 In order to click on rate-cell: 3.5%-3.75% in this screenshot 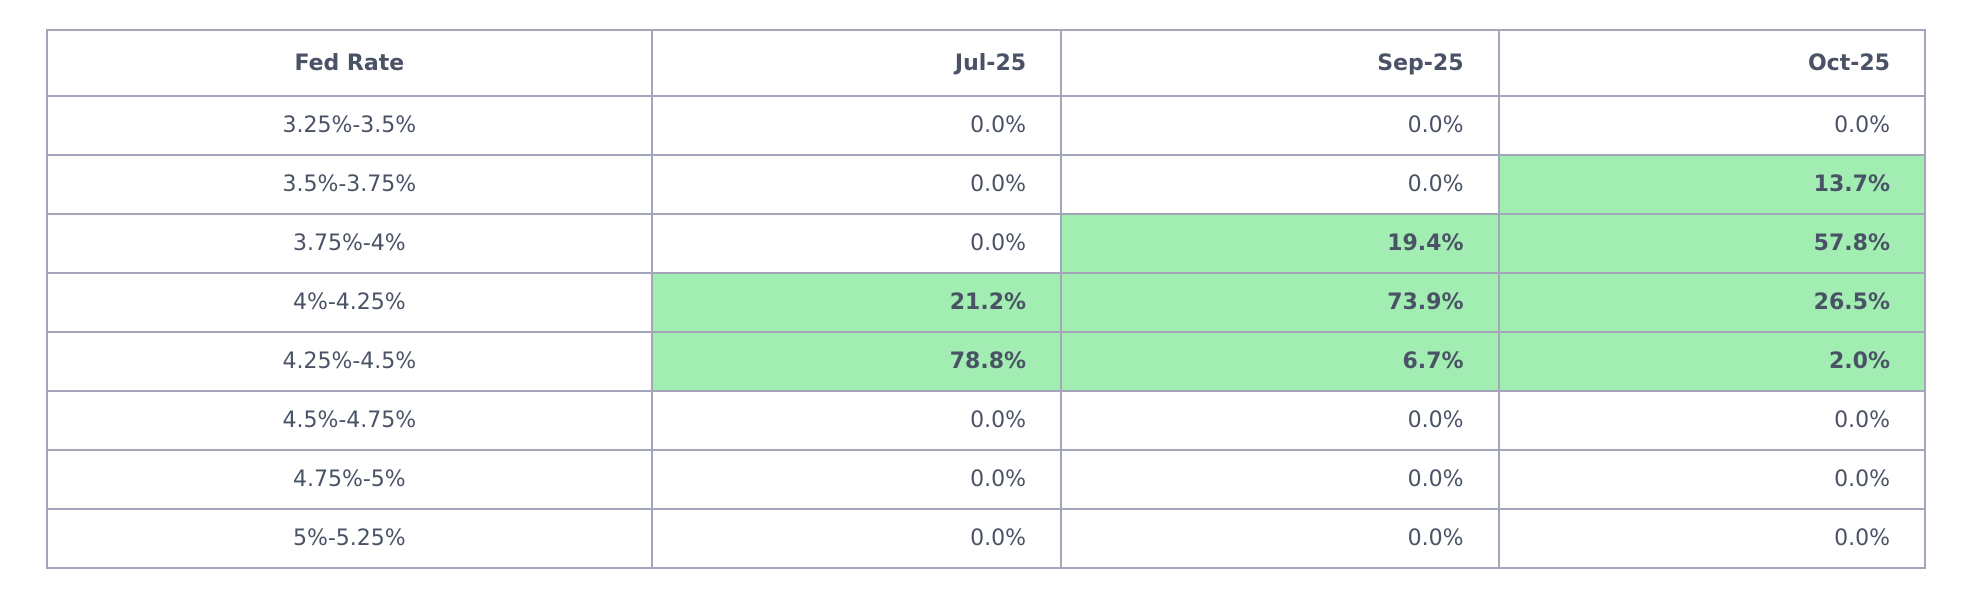, I will do `click(349, 184)`.